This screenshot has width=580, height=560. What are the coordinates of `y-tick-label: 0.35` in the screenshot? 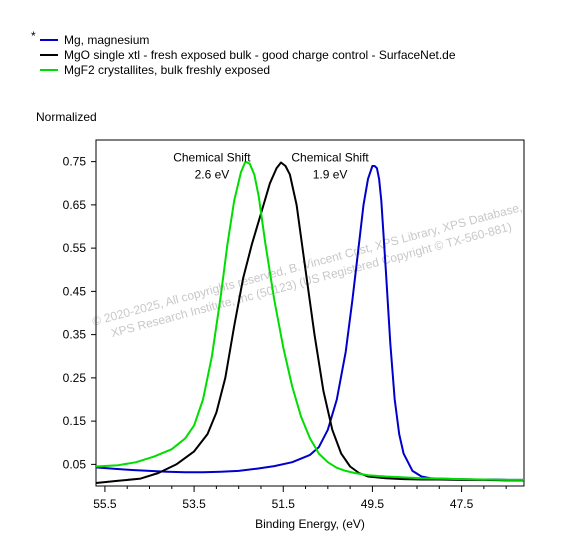 It's located at (75, 335).